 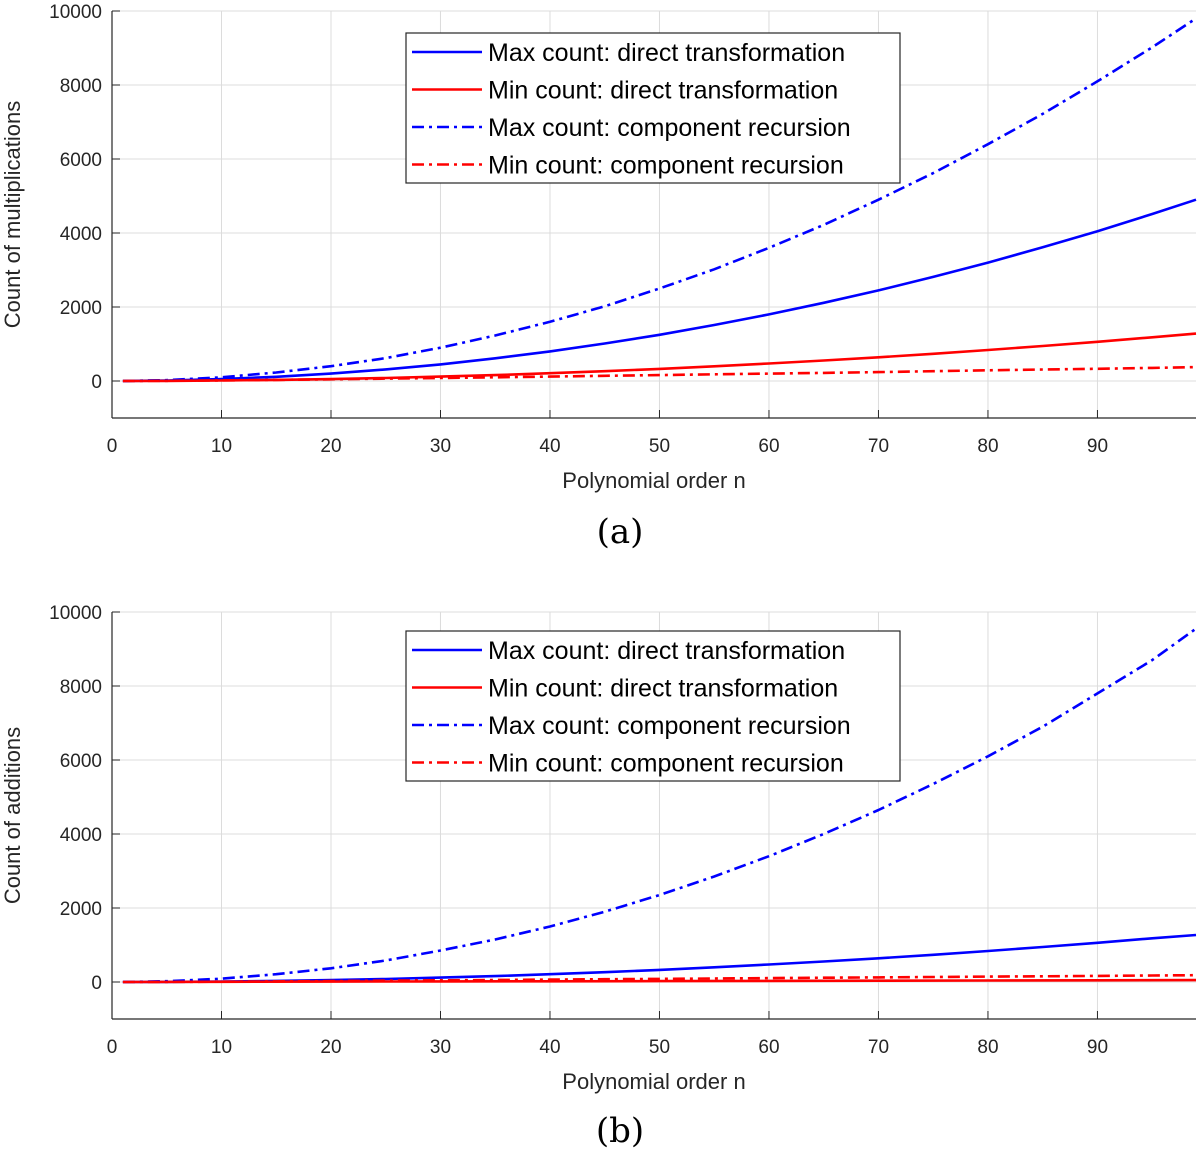 I want to click on panel-caption: (a), so click(x=620, y=532).